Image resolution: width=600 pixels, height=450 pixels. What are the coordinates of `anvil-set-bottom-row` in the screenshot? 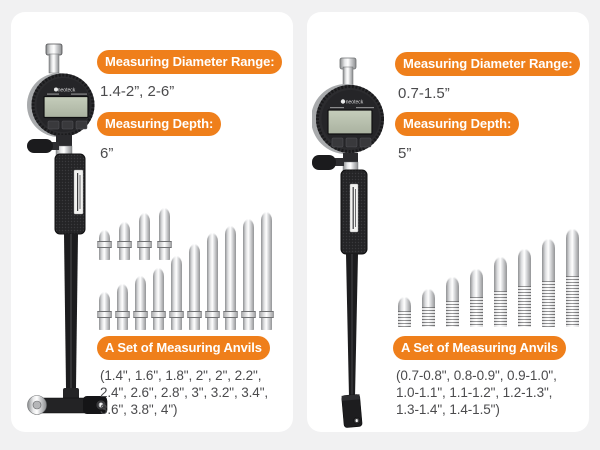 It's located at (185, 270).